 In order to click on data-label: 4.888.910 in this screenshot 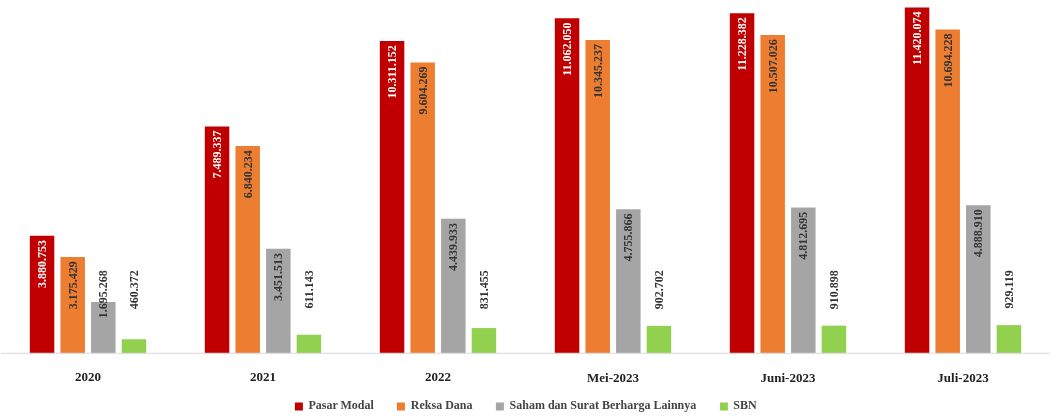, I will do `click(978, 233)`.